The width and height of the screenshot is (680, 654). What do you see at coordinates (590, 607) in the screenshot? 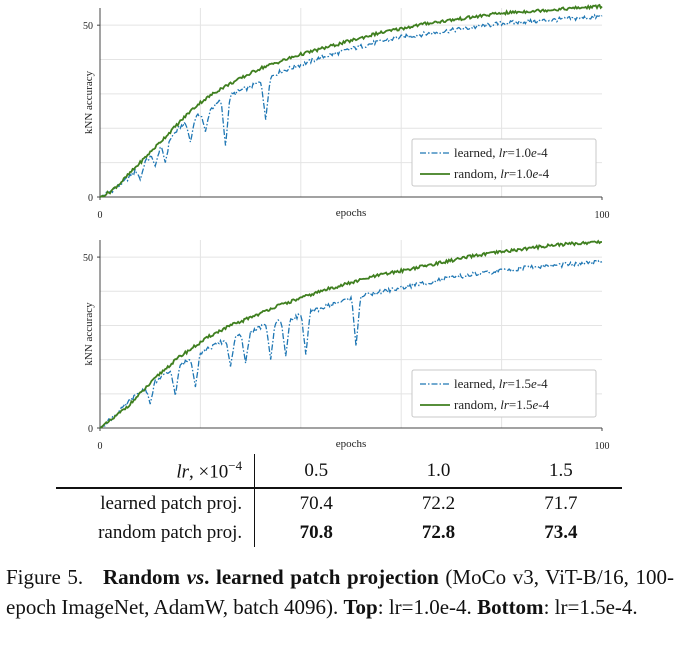
I see `caption-bottom-value: : lr=1.5e-4.` at bounding box center [590, 607].